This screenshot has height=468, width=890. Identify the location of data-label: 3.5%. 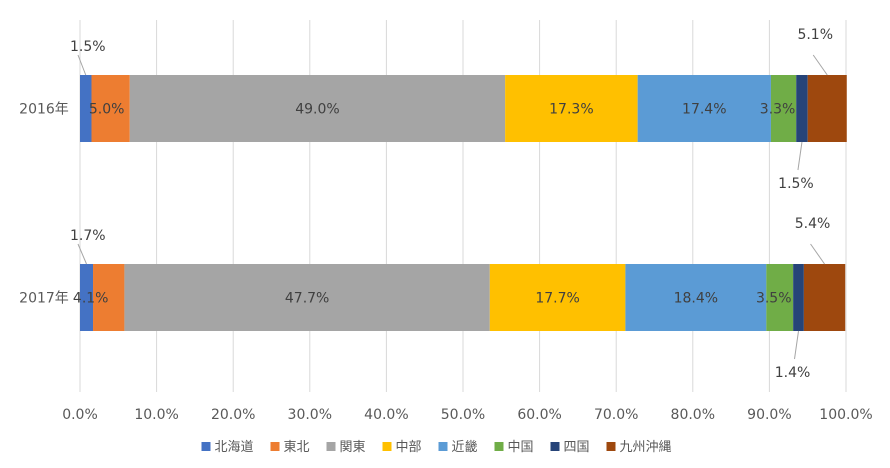
(774, 299).